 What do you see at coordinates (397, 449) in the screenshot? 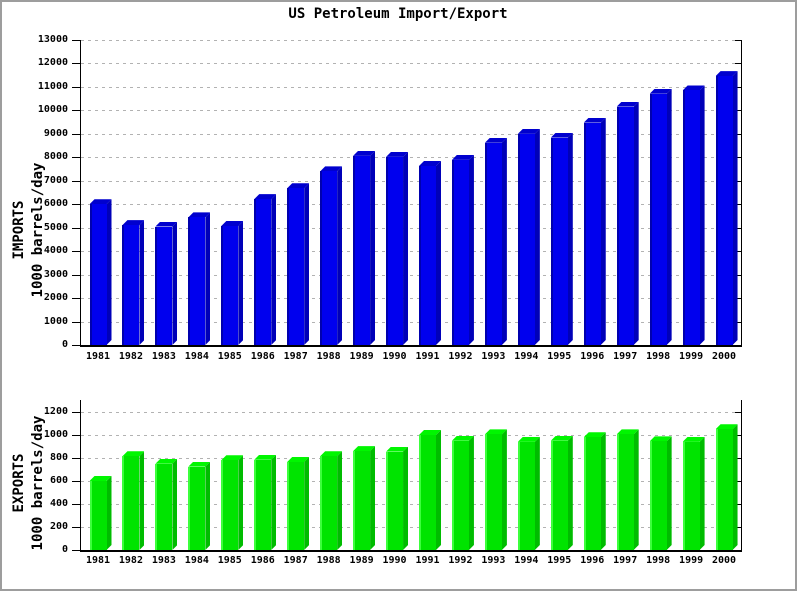
I see `bar-top-exports-1990` at bounding box center [397, 449].